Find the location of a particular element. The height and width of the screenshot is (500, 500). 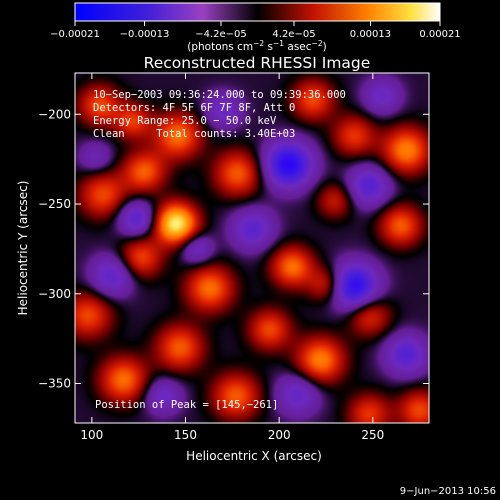

y-axis-label: Heliocentric Y (arcsec) is located at coordinates (23, 248).